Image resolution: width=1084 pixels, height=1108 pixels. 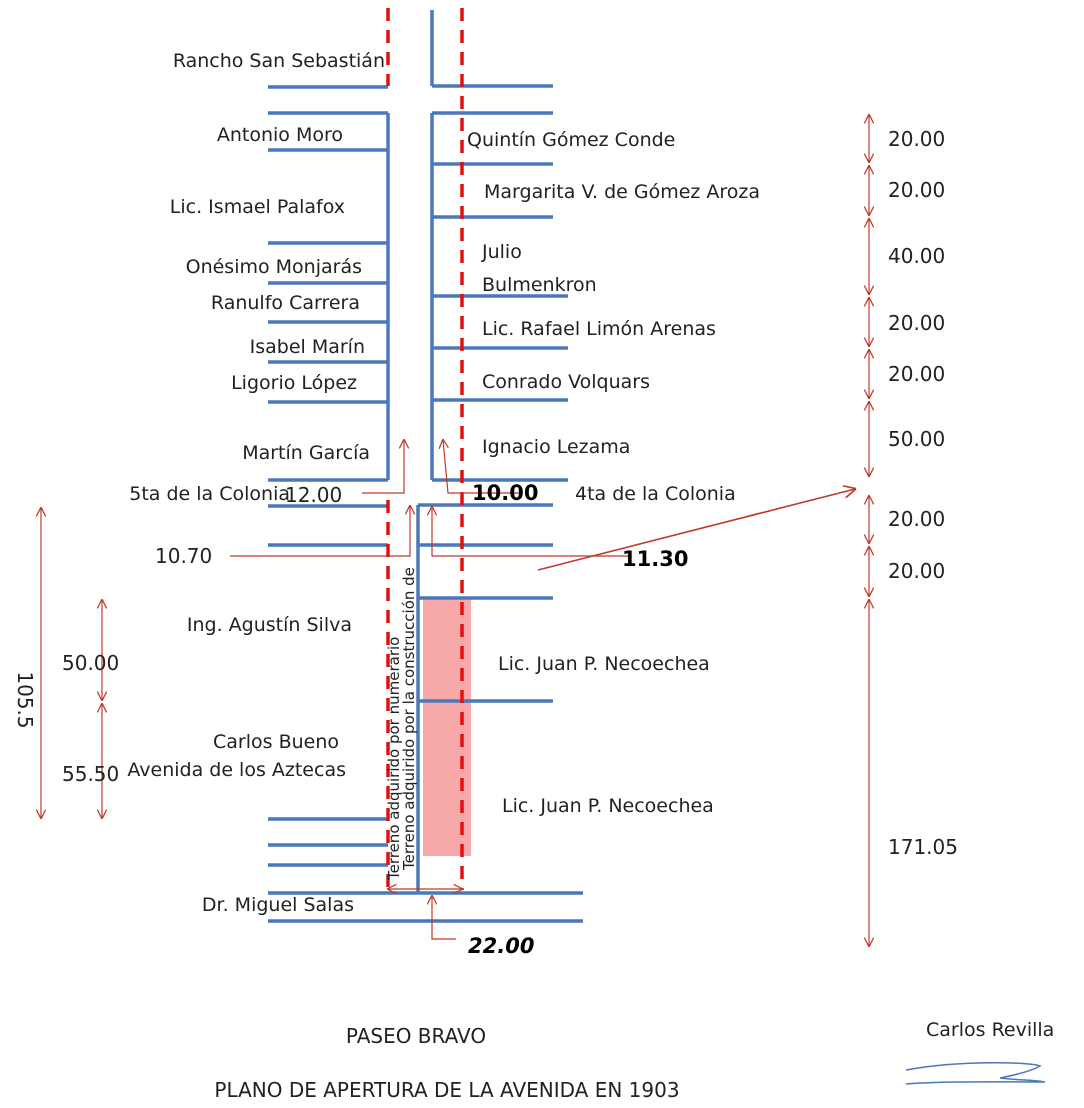 What do you see at coordinates (604, 664) in the screenshot?
I see `label-necoechea-1: Lic. Juan P. Necoechea` at bounding box center [604, 664].